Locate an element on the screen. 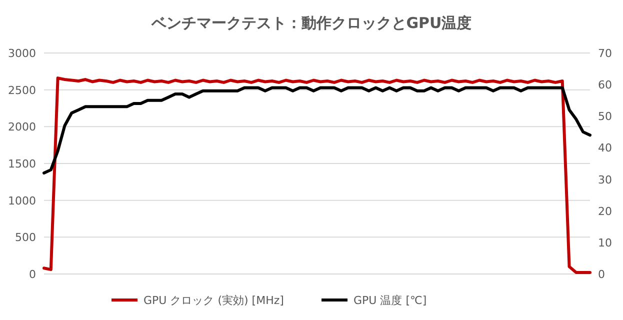 The height and width of the screenshot is (320, 623). chart-title: ベンチマークテスト：動作クロックとGPU温度 is located at coordinates (311, 23).